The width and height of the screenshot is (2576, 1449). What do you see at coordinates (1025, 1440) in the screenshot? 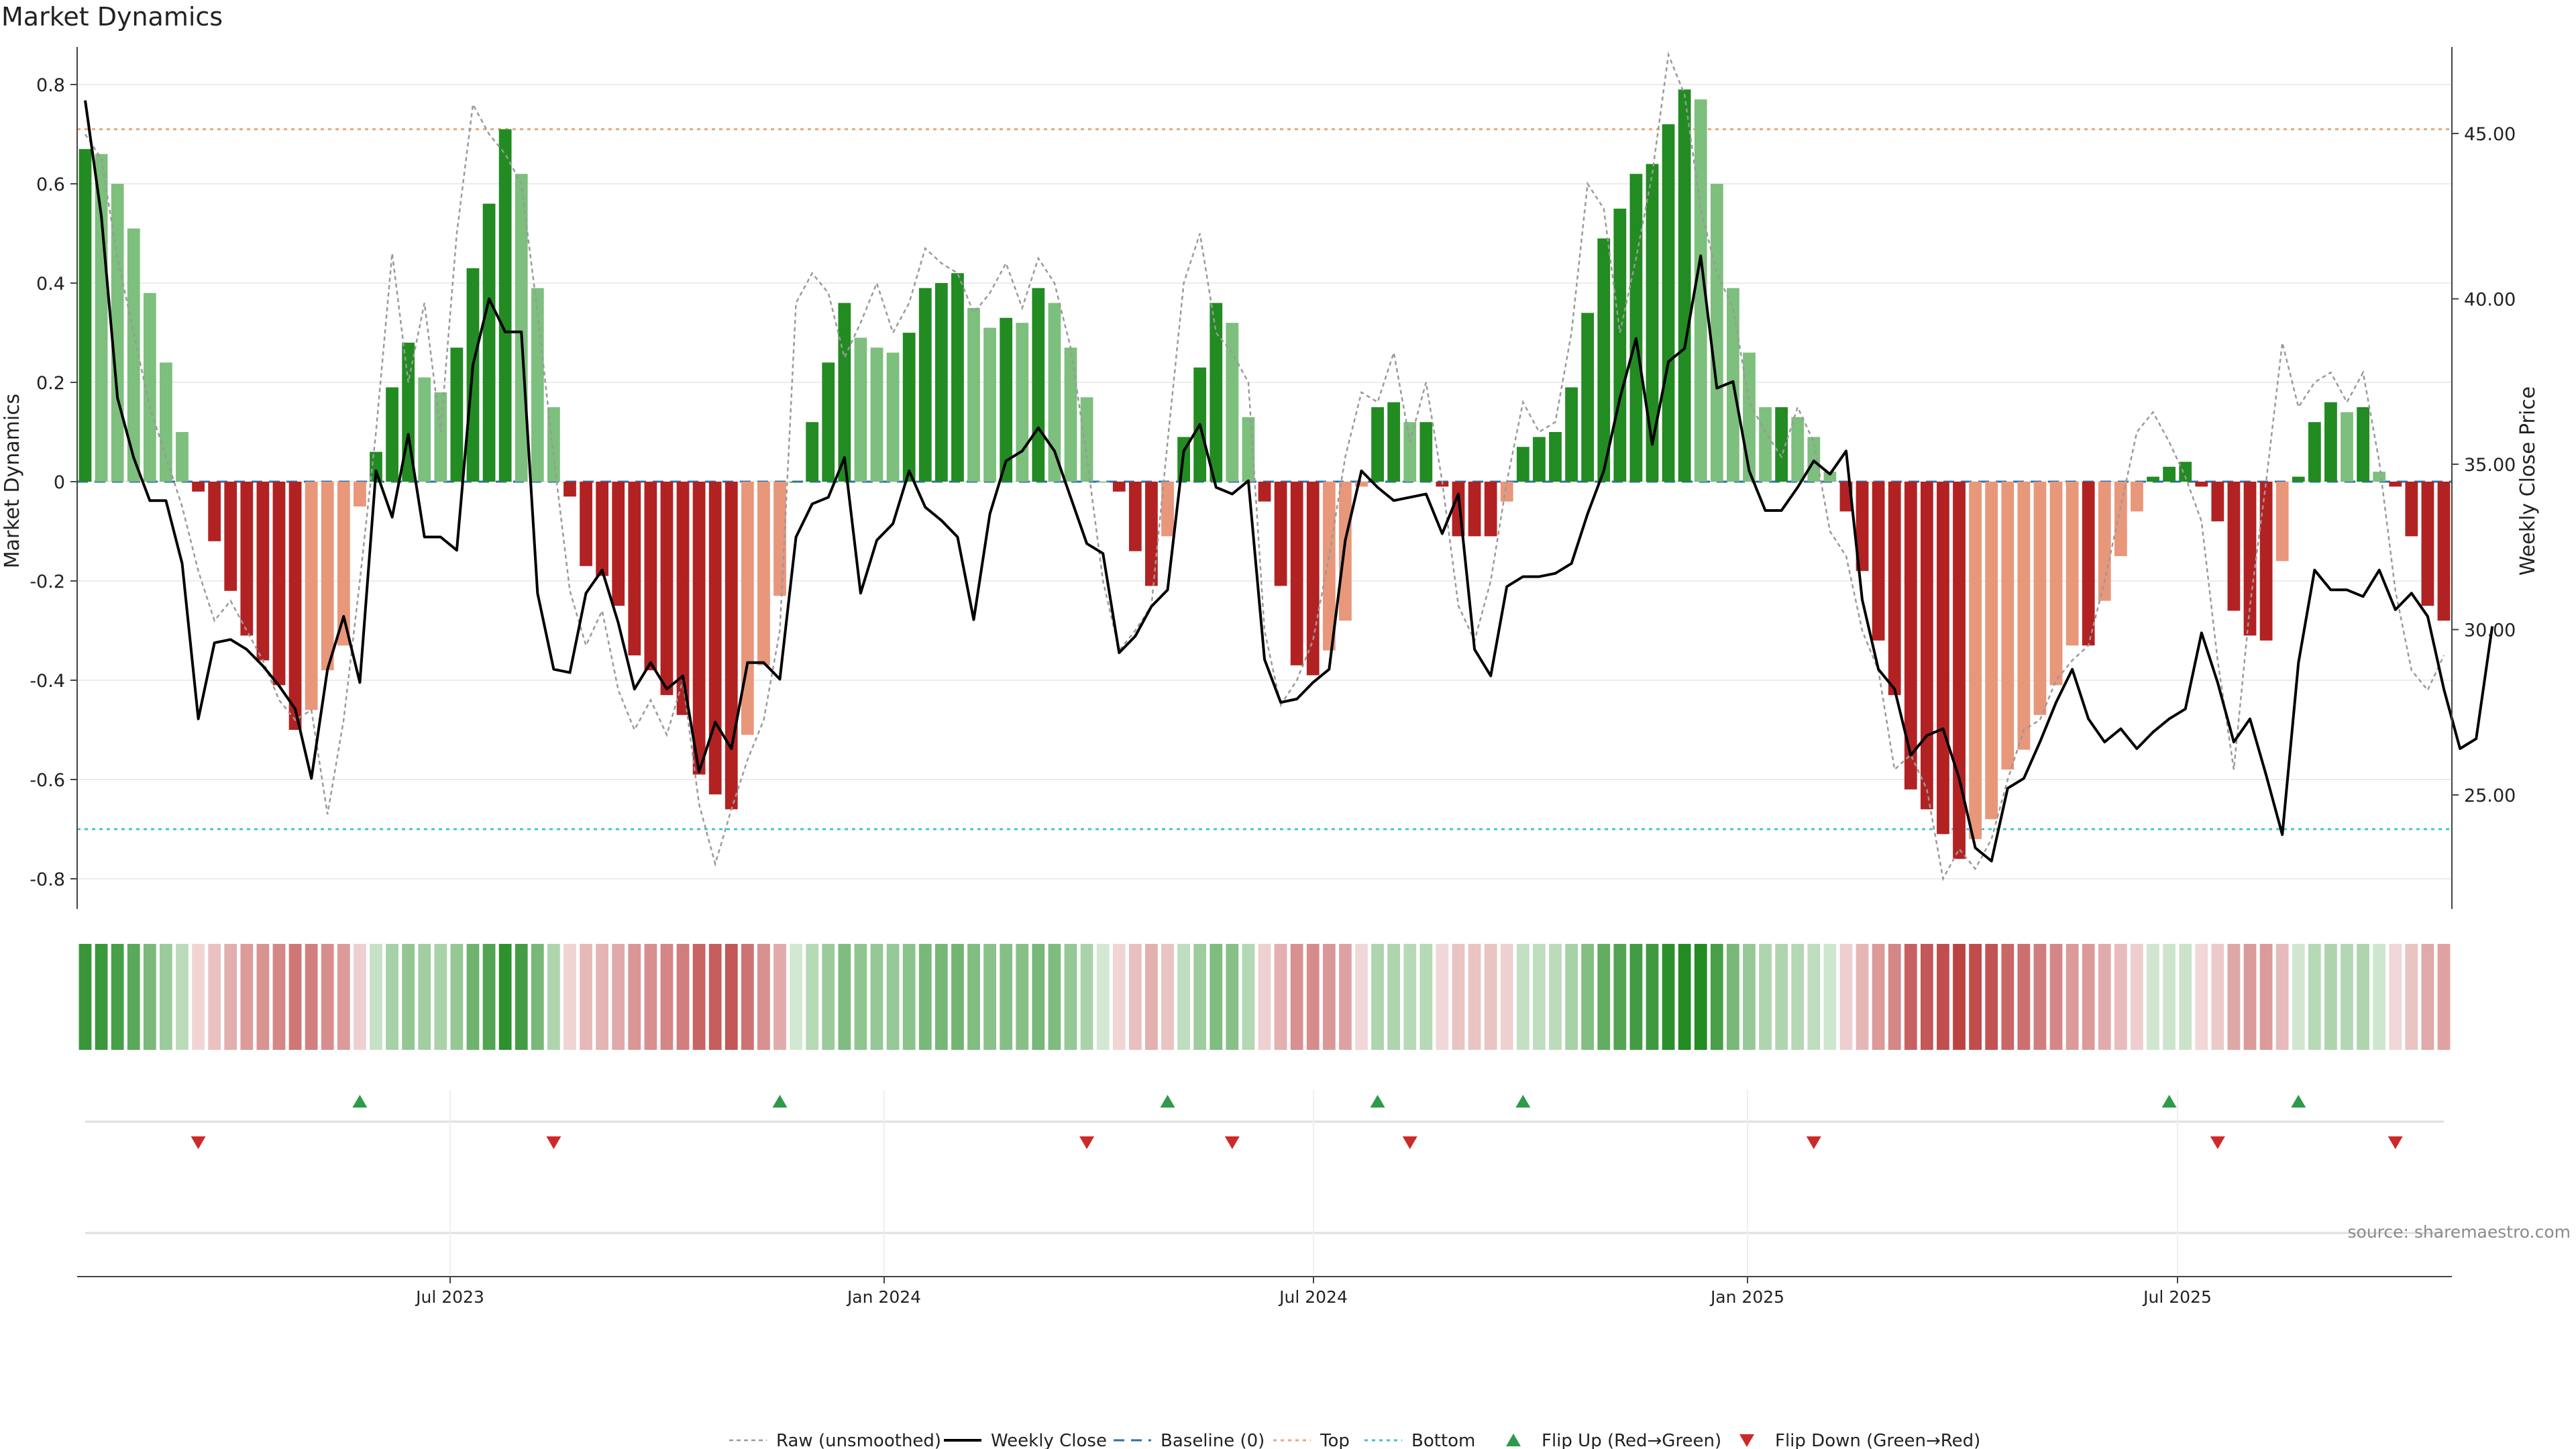
I see `legend-item-close: Weekly Close` at bounding box center [1025, 1440].